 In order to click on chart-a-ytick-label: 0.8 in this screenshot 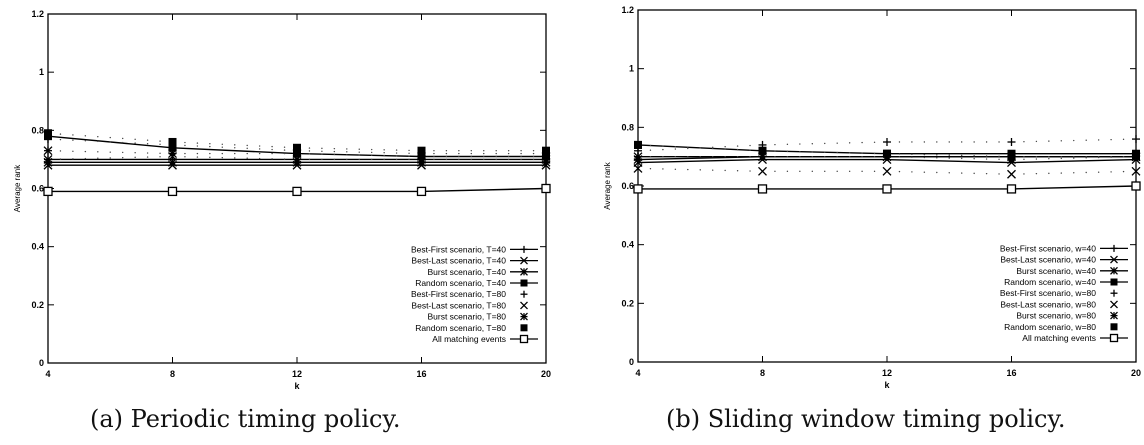, I will do `click(37, 130)`.